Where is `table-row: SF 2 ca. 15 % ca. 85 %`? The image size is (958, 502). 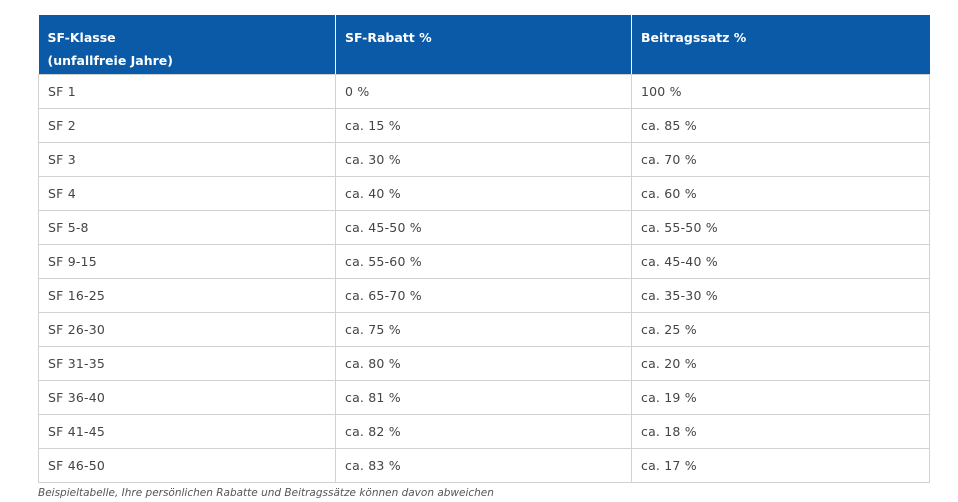
table-row: SF 2 ca. 15 % ca. 85 % is located at coordinates (484, 125).